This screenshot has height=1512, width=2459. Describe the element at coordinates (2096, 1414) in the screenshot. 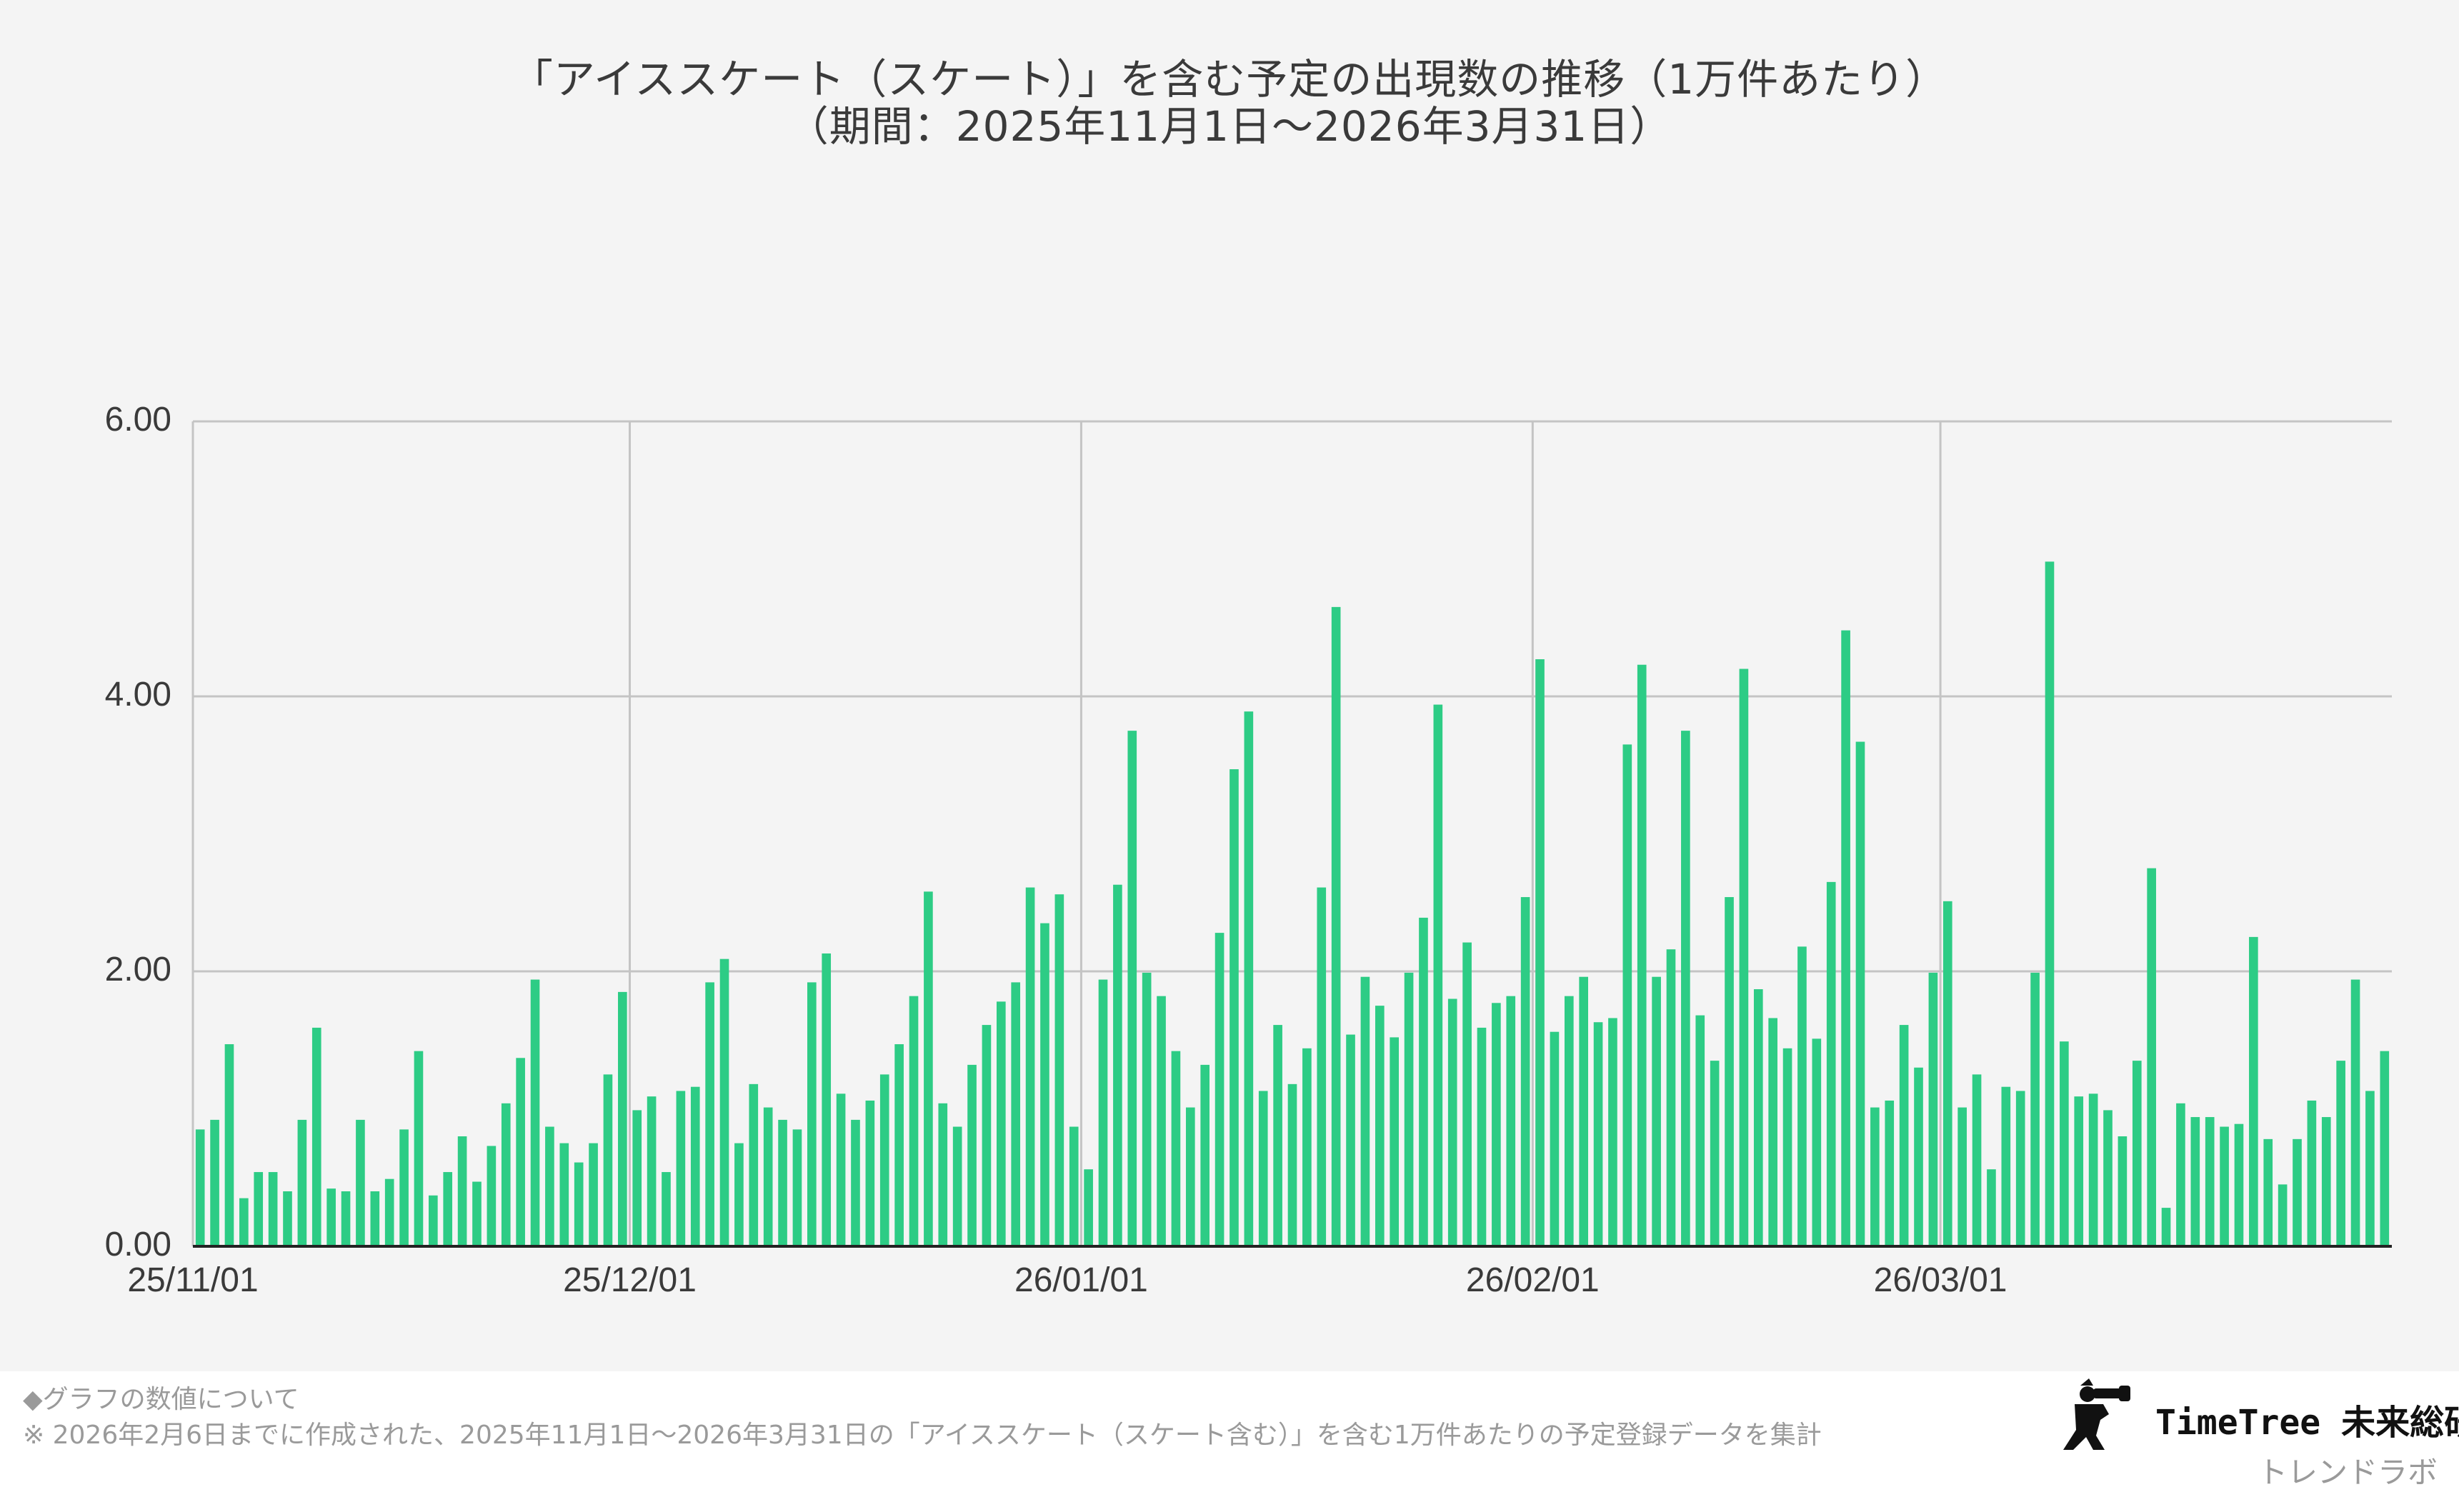

I see `binoculars-person-icon` at that location.